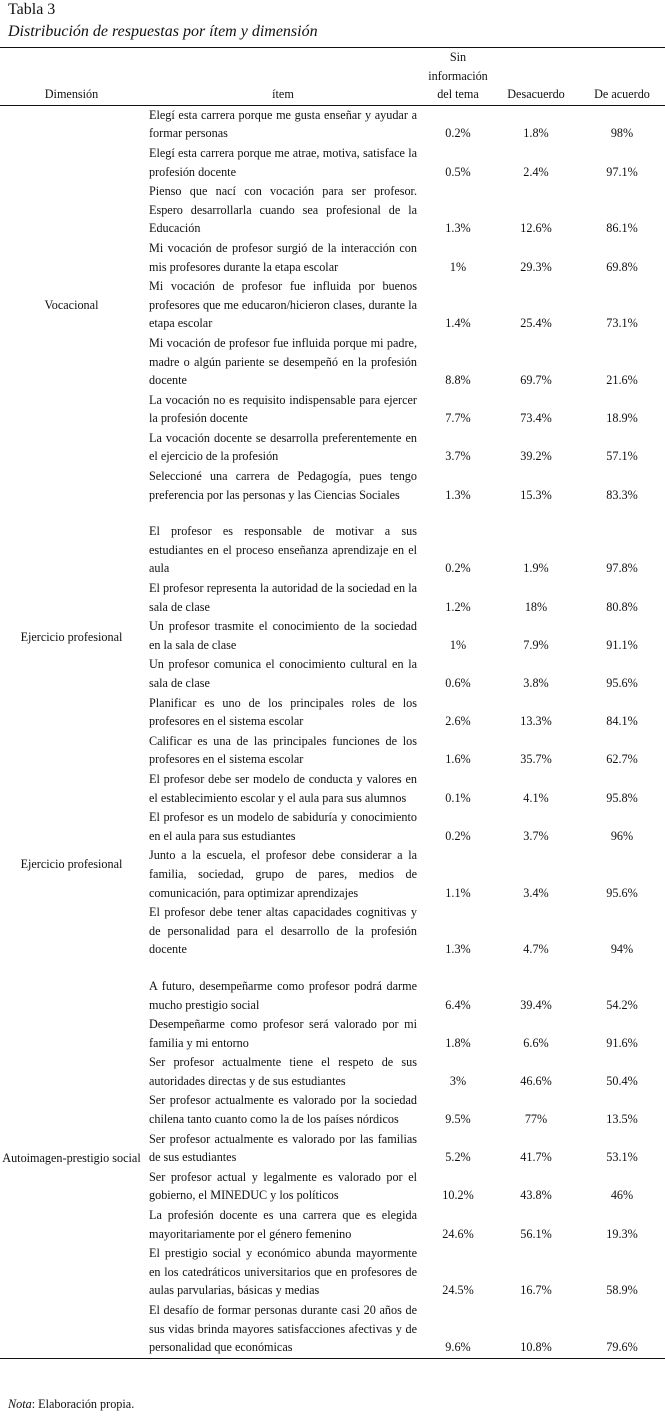  Describe the element at coordinates (536, 892) in the screenshot. I see `desacuerdo-cell: 3.4%` at that location.